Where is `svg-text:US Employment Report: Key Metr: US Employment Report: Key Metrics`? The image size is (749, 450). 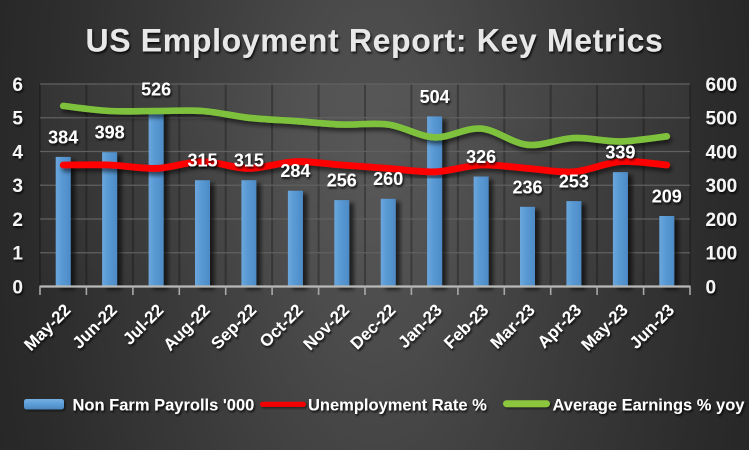 svg-text:US Employment Report: Key Metr: US Employment Report: Key Metrics is located at coordinates (374, 41).